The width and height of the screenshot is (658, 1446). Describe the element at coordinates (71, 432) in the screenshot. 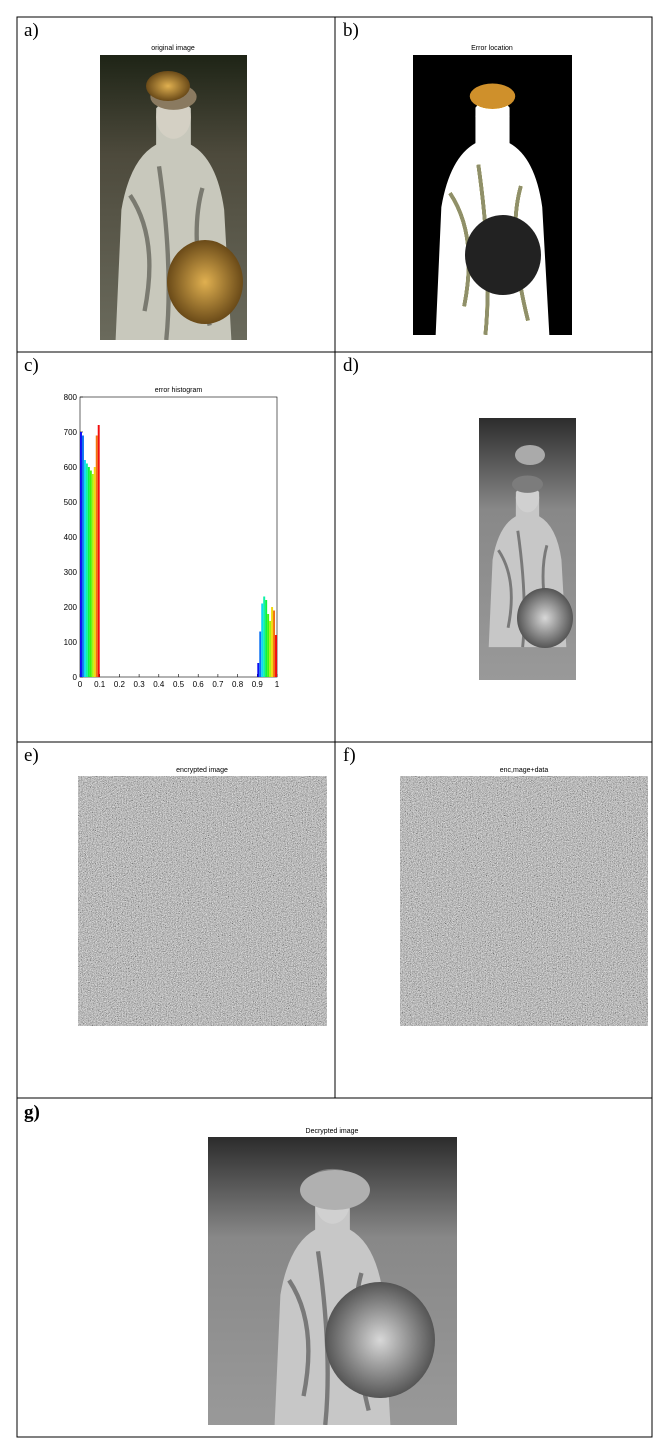

I see `y-tick-label: 700` at that location.